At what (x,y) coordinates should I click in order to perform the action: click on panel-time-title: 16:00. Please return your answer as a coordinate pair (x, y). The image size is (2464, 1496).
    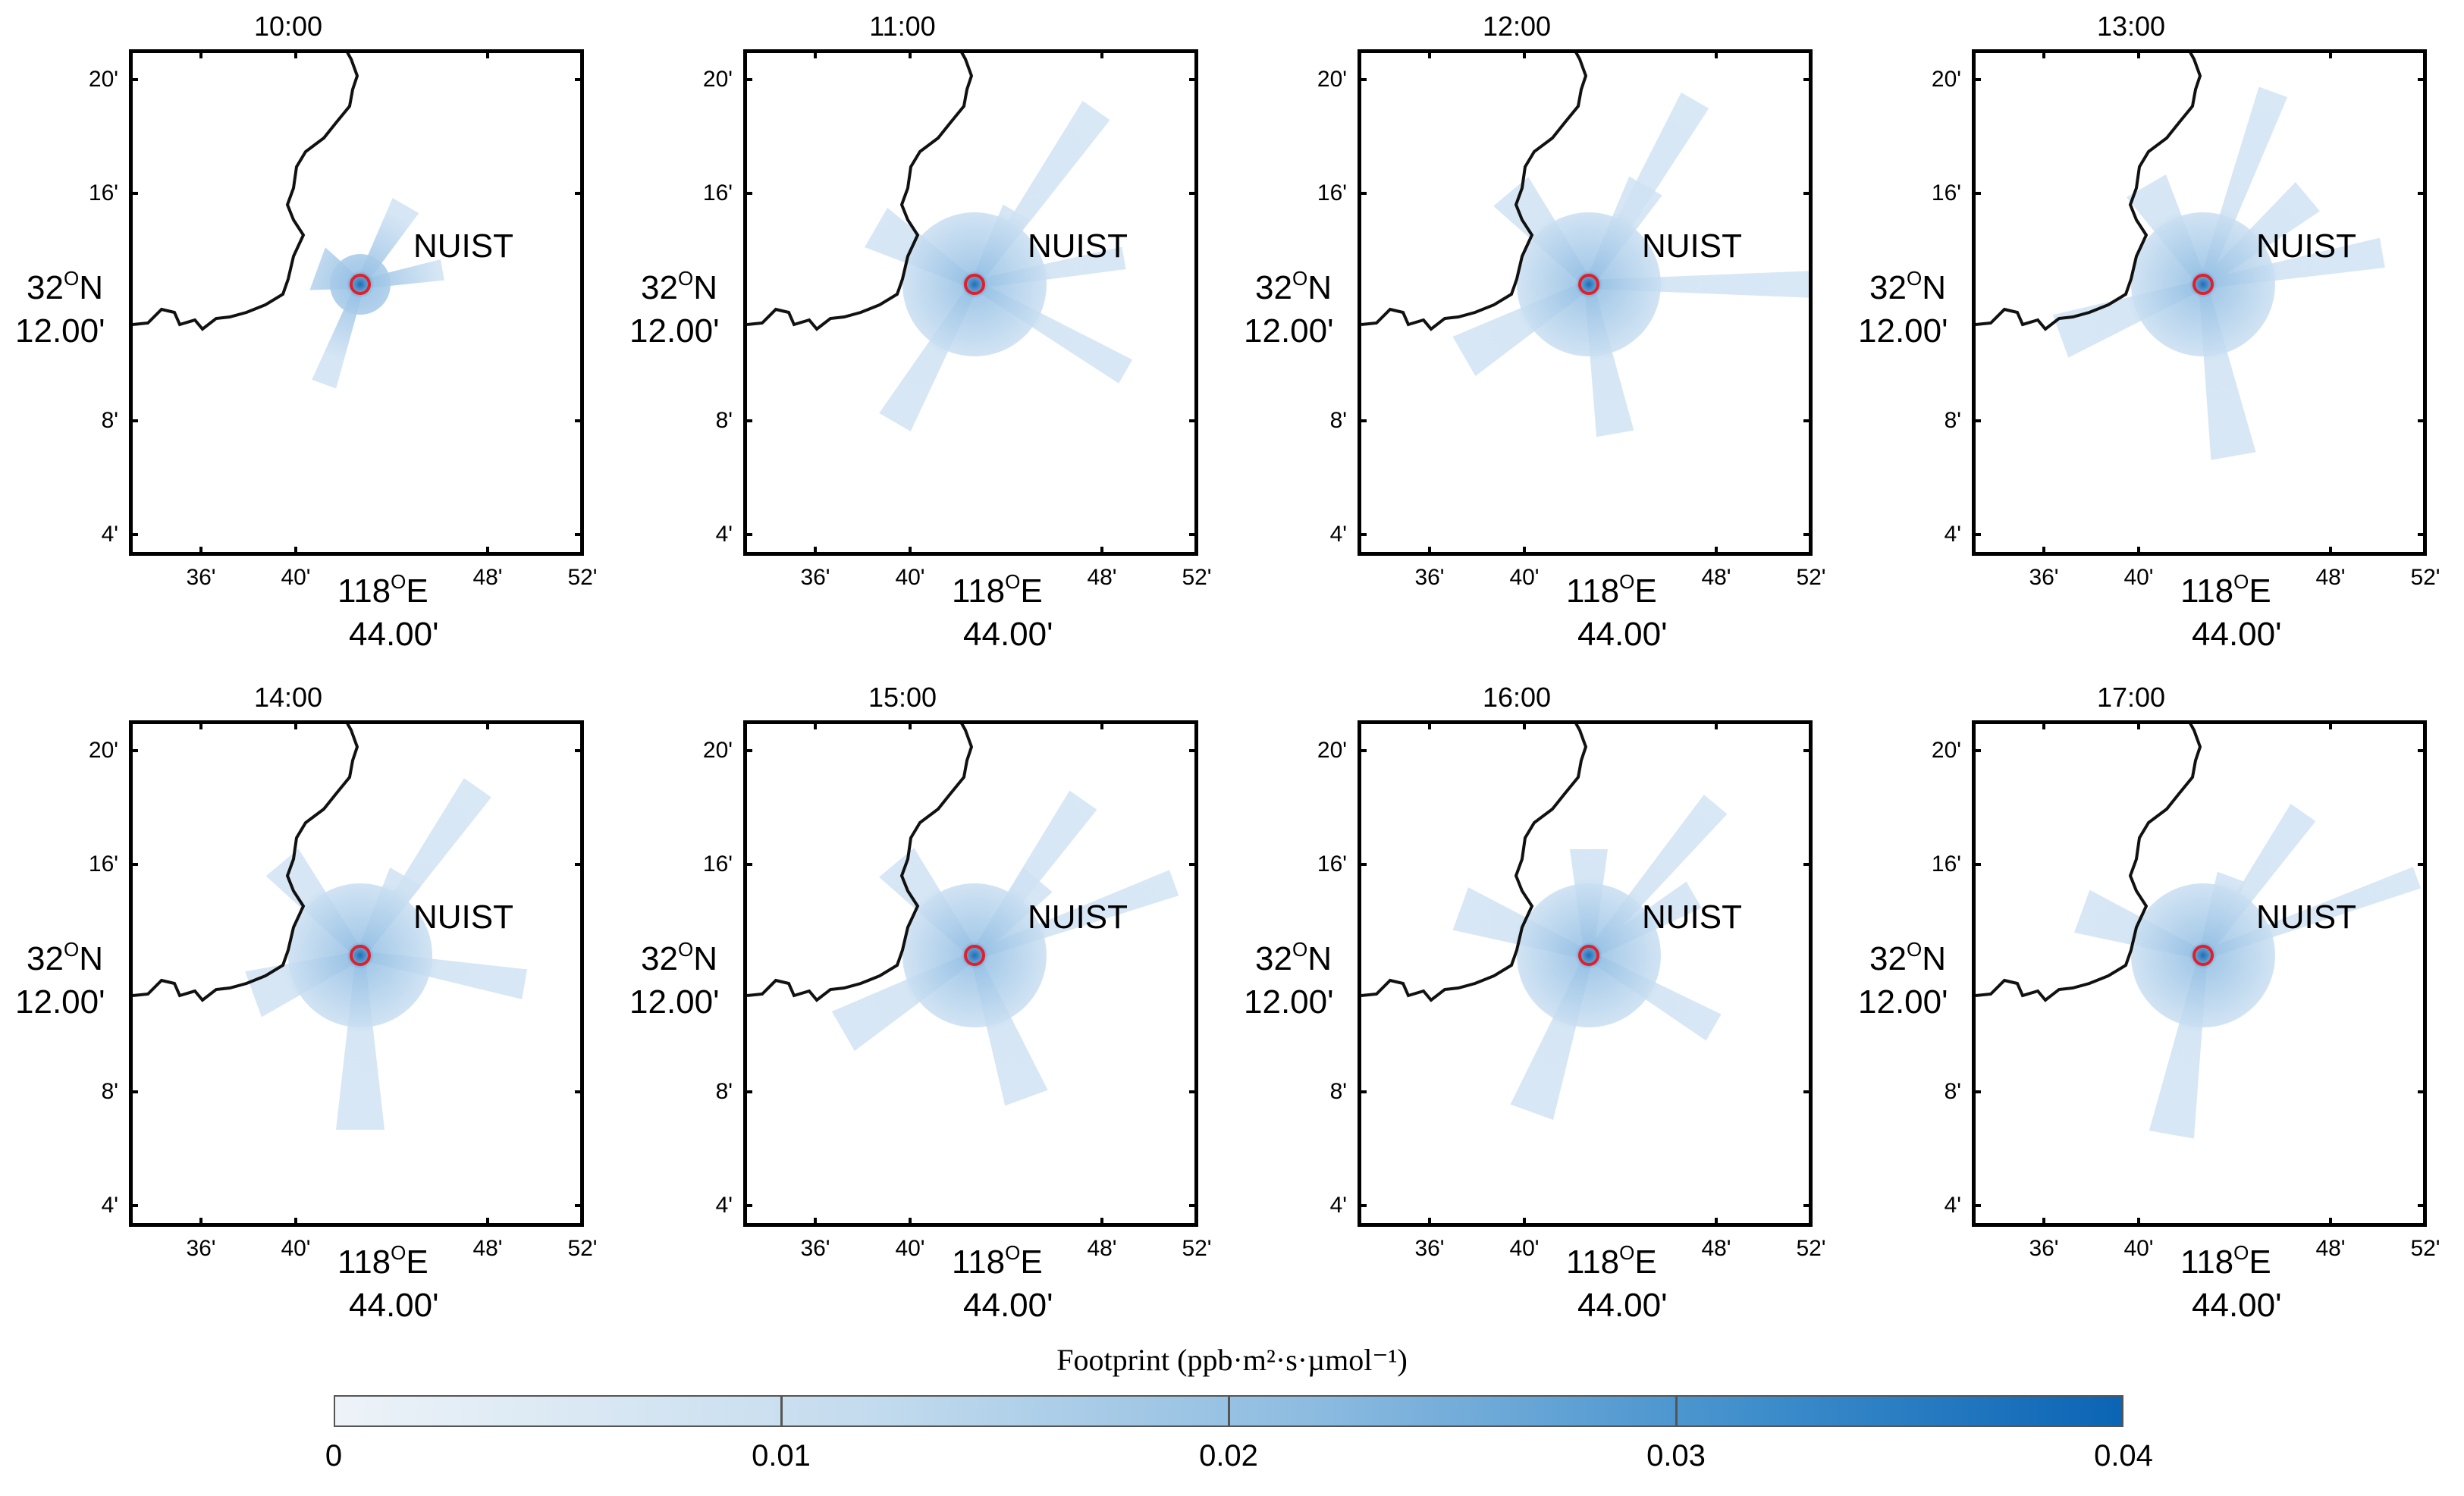
    Looking at the image, I should click on (1517, 697).